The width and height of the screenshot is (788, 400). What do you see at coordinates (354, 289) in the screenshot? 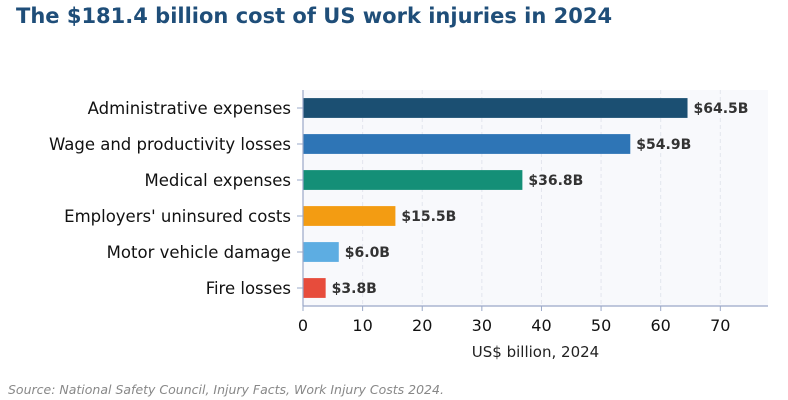
I see `data-label: $3.8B` at bounding box center [354, 289].